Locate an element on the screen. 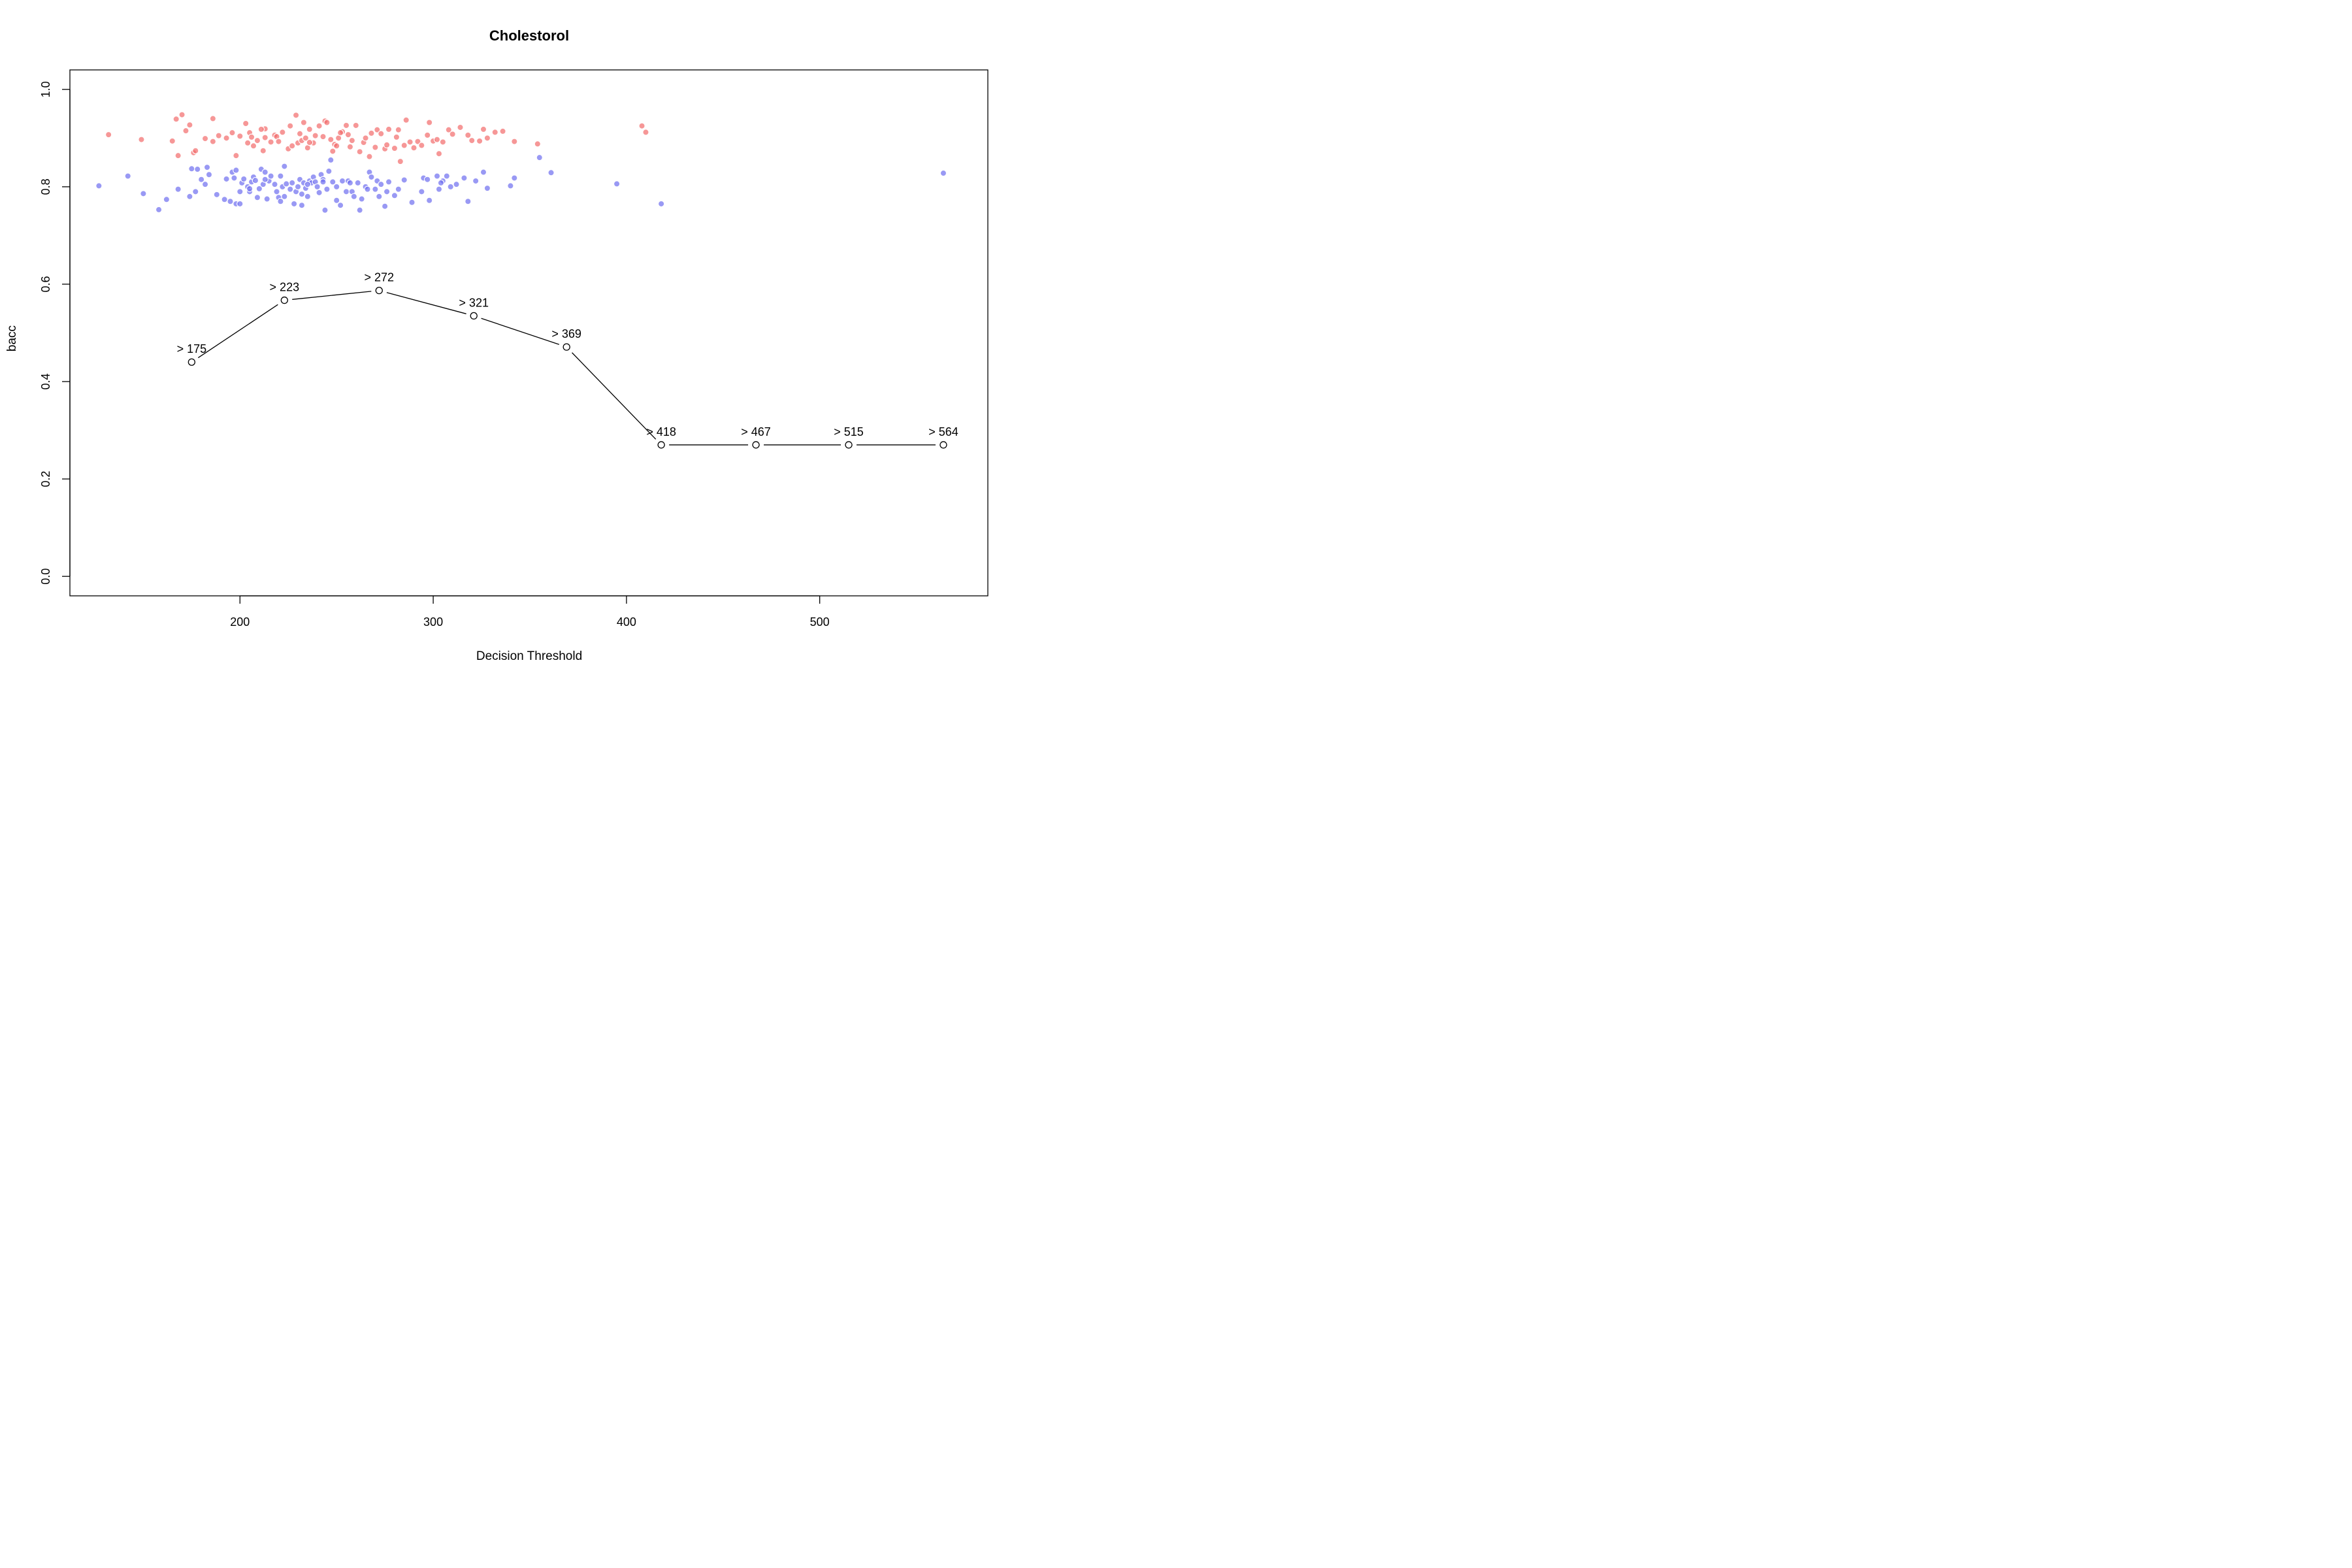  x-tick-label: 300 is located at coordinates (433, 622).